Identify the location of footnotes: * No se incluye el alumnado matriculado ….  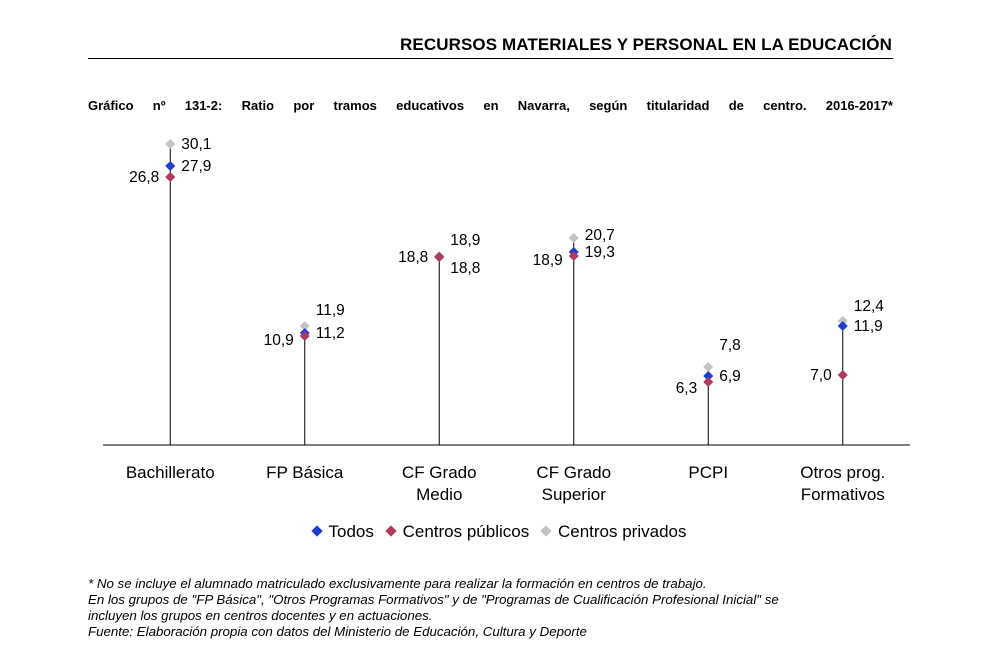
(503, 608).